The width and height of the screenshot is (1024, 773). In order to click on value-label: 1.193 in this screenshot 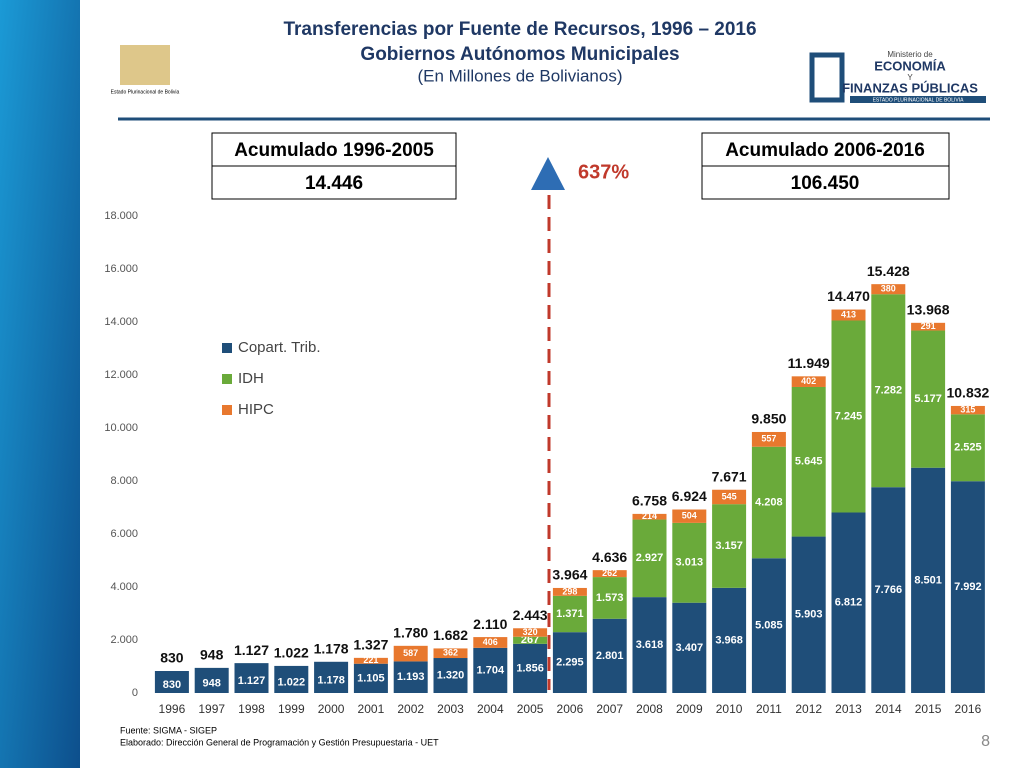, I will do `click(411, 677)`.